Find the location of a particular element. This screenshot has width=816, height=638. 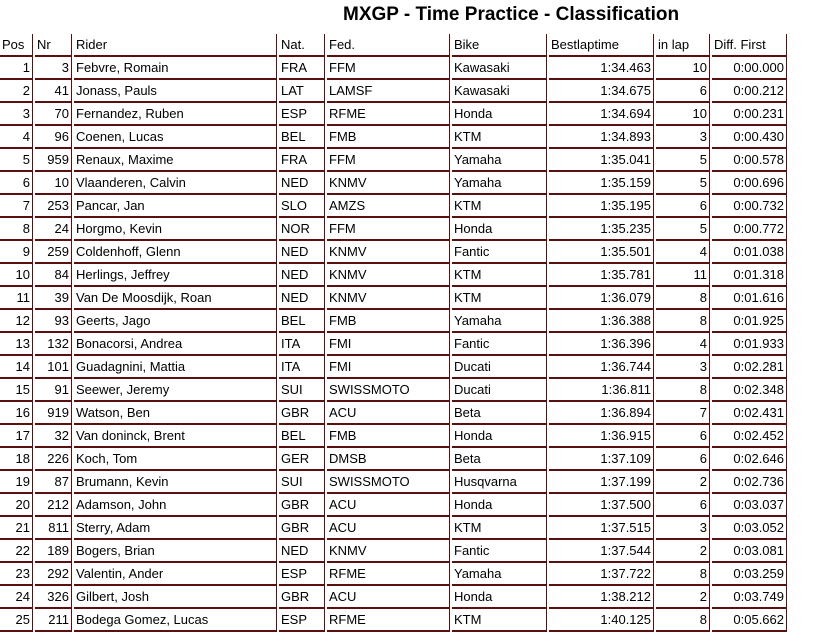

cell-fed: FMI is located at coordinates (388, 367).